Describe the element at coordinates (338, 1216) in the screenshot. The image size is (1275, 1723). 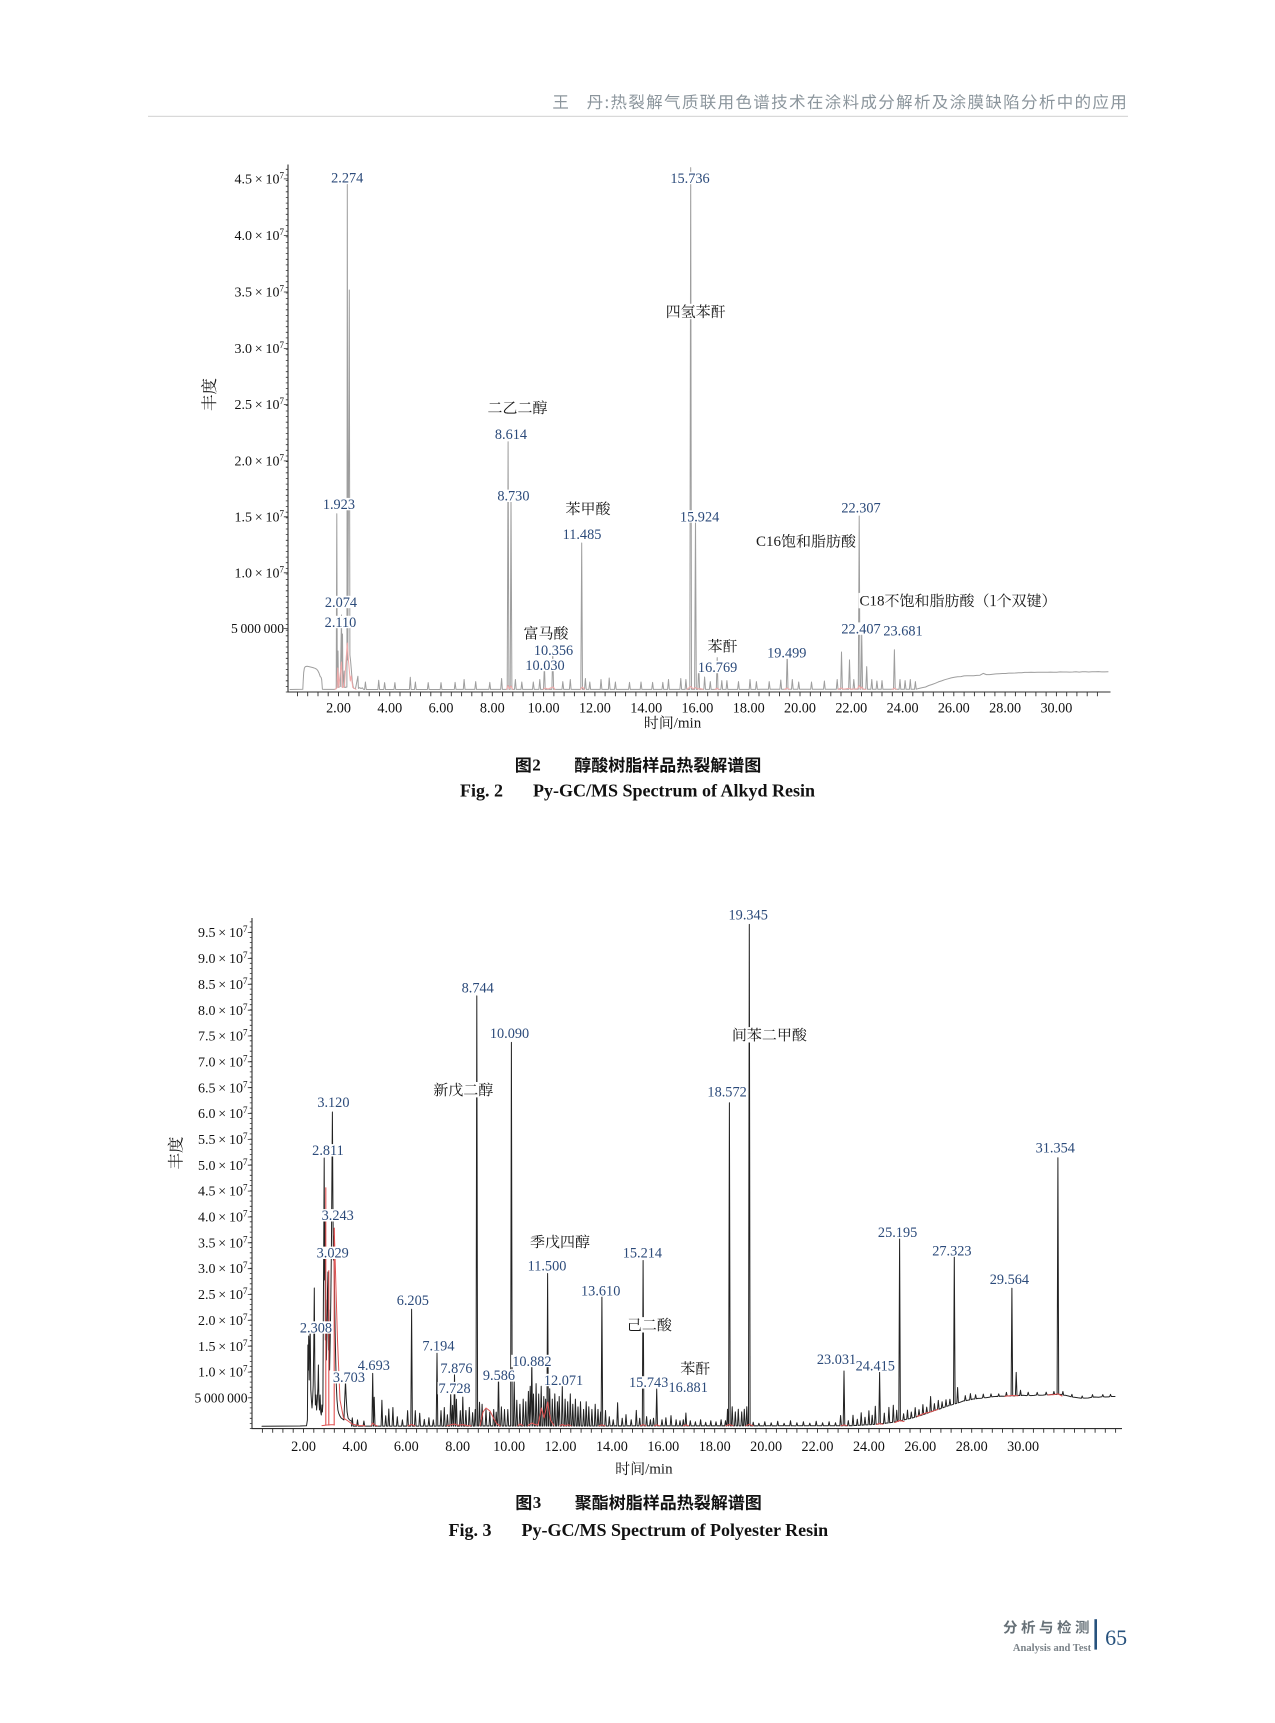
I see `svg-text: 3.243` at that location.